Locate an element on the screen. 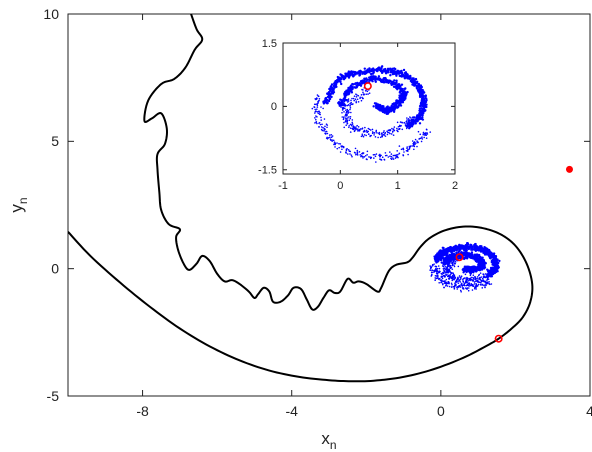 The width and height of the screenshot is (592, 452). inset-y-tick-label: 0 is located at coordinates (274, 107).